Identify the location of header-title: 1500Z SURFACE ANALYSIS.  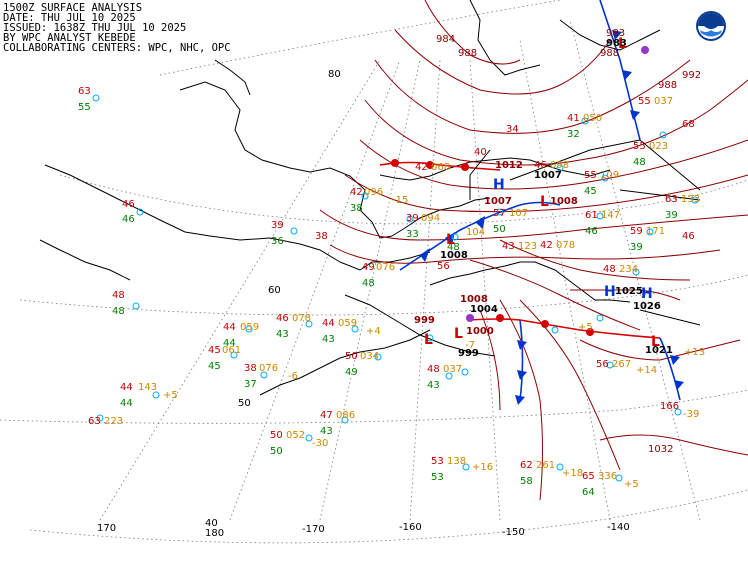
(73, 8).